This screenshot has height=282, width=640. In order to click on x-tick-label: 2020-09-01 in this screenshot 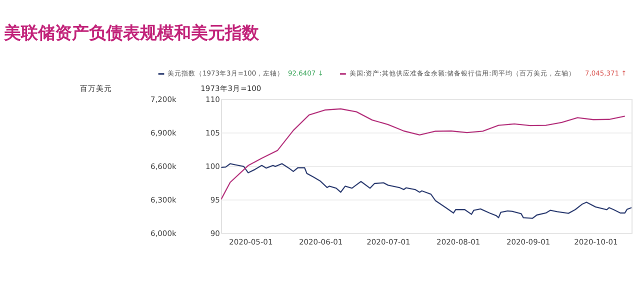, I will do `click(528, 241)`.